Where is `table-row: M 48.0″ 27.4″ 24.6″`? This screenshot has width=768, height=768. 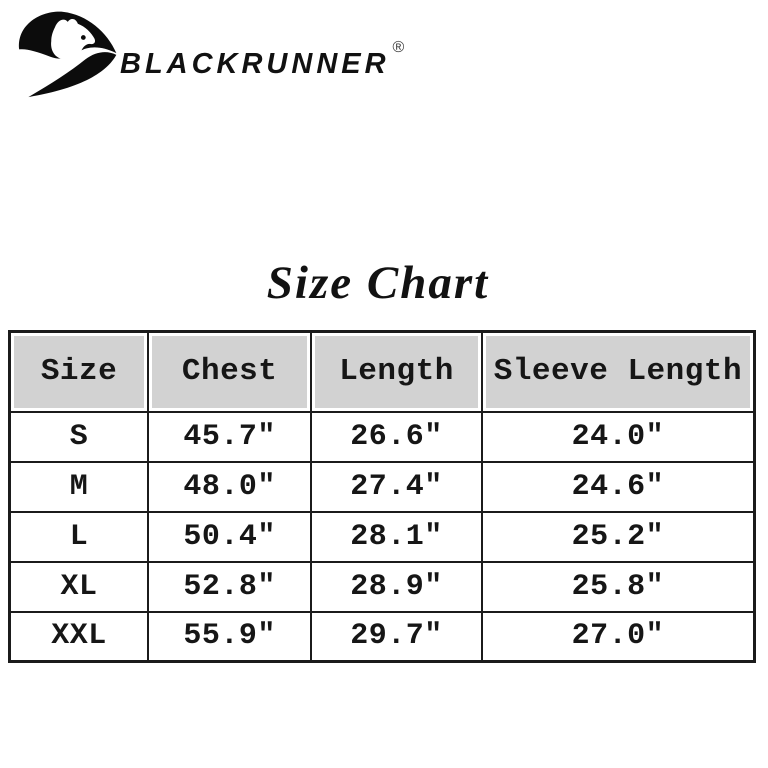 table-row: M 48.0″ 27.4″ 24.6″ is located at coordinates (382, 486).